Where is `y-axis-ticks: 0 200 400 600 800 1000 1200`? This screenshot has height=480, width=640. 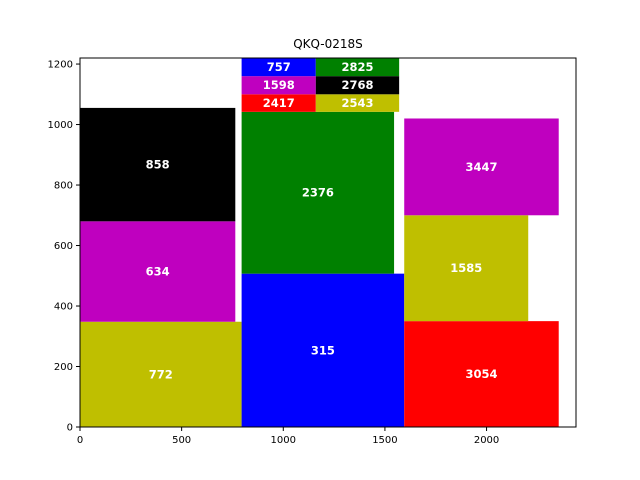 y-axis-ticks: 0 200 400 600 800 1000 1200 is located at coordinates (64, 247).